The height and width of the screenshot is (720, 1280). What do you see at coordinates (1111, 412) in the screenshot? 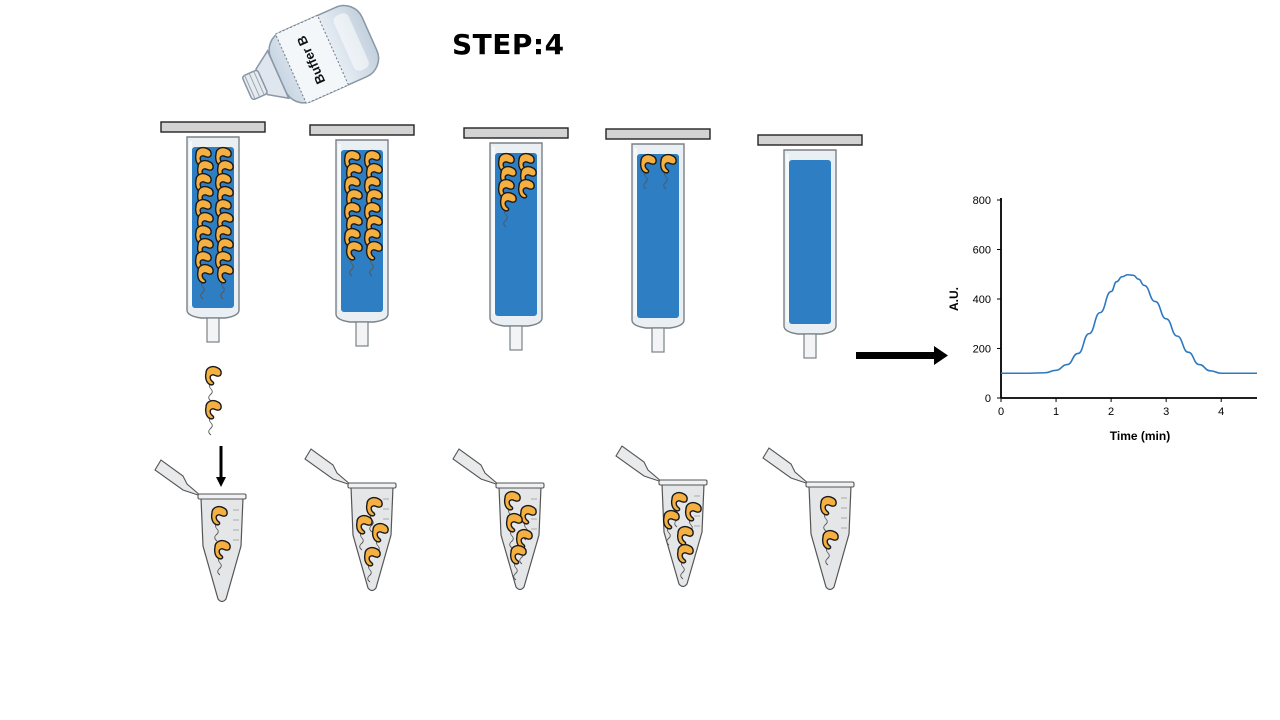
I see `chart-x-tick-label: 2` at bounding box center [1111, 412].